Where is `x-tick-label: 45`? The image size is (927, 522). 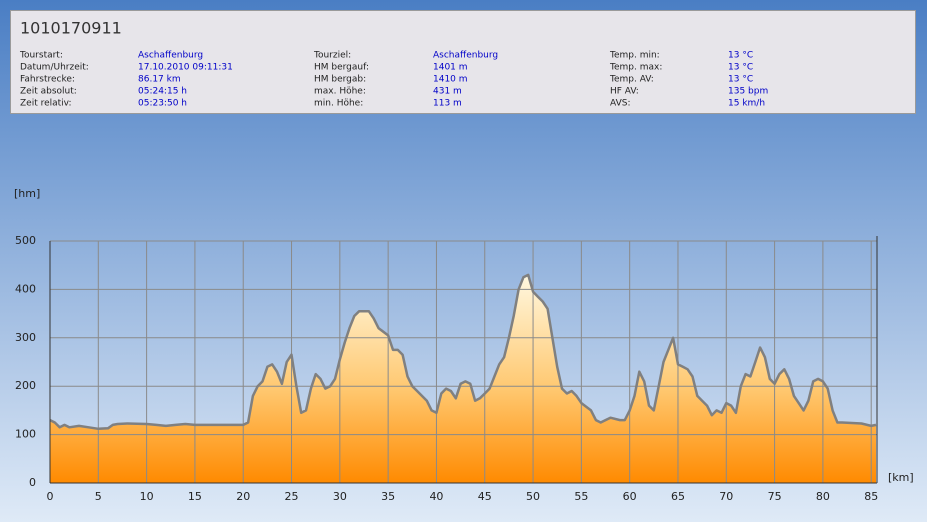
x-tick-label: 45 is located at coordinates (485, 496).